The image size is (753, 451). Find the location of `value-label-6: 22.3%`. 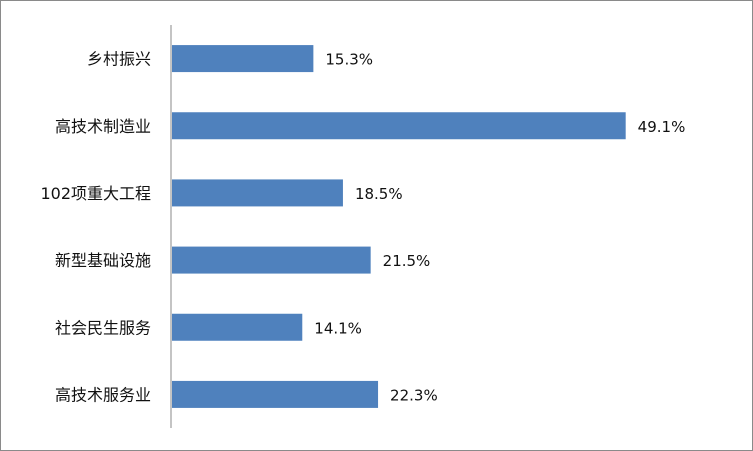

value-label-6: 22.3% is located at coordinates (414, 395).